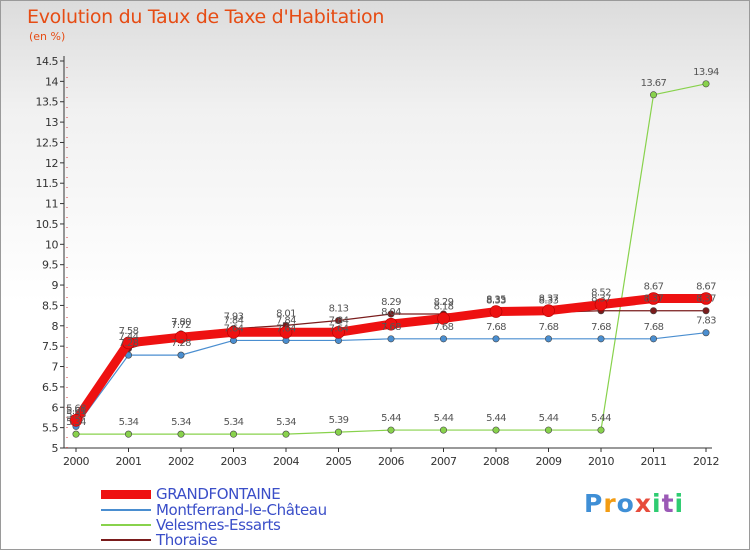 This screenshot has height=550, width=750. I want to click on y-tick-label: 5, so click(55, 448).